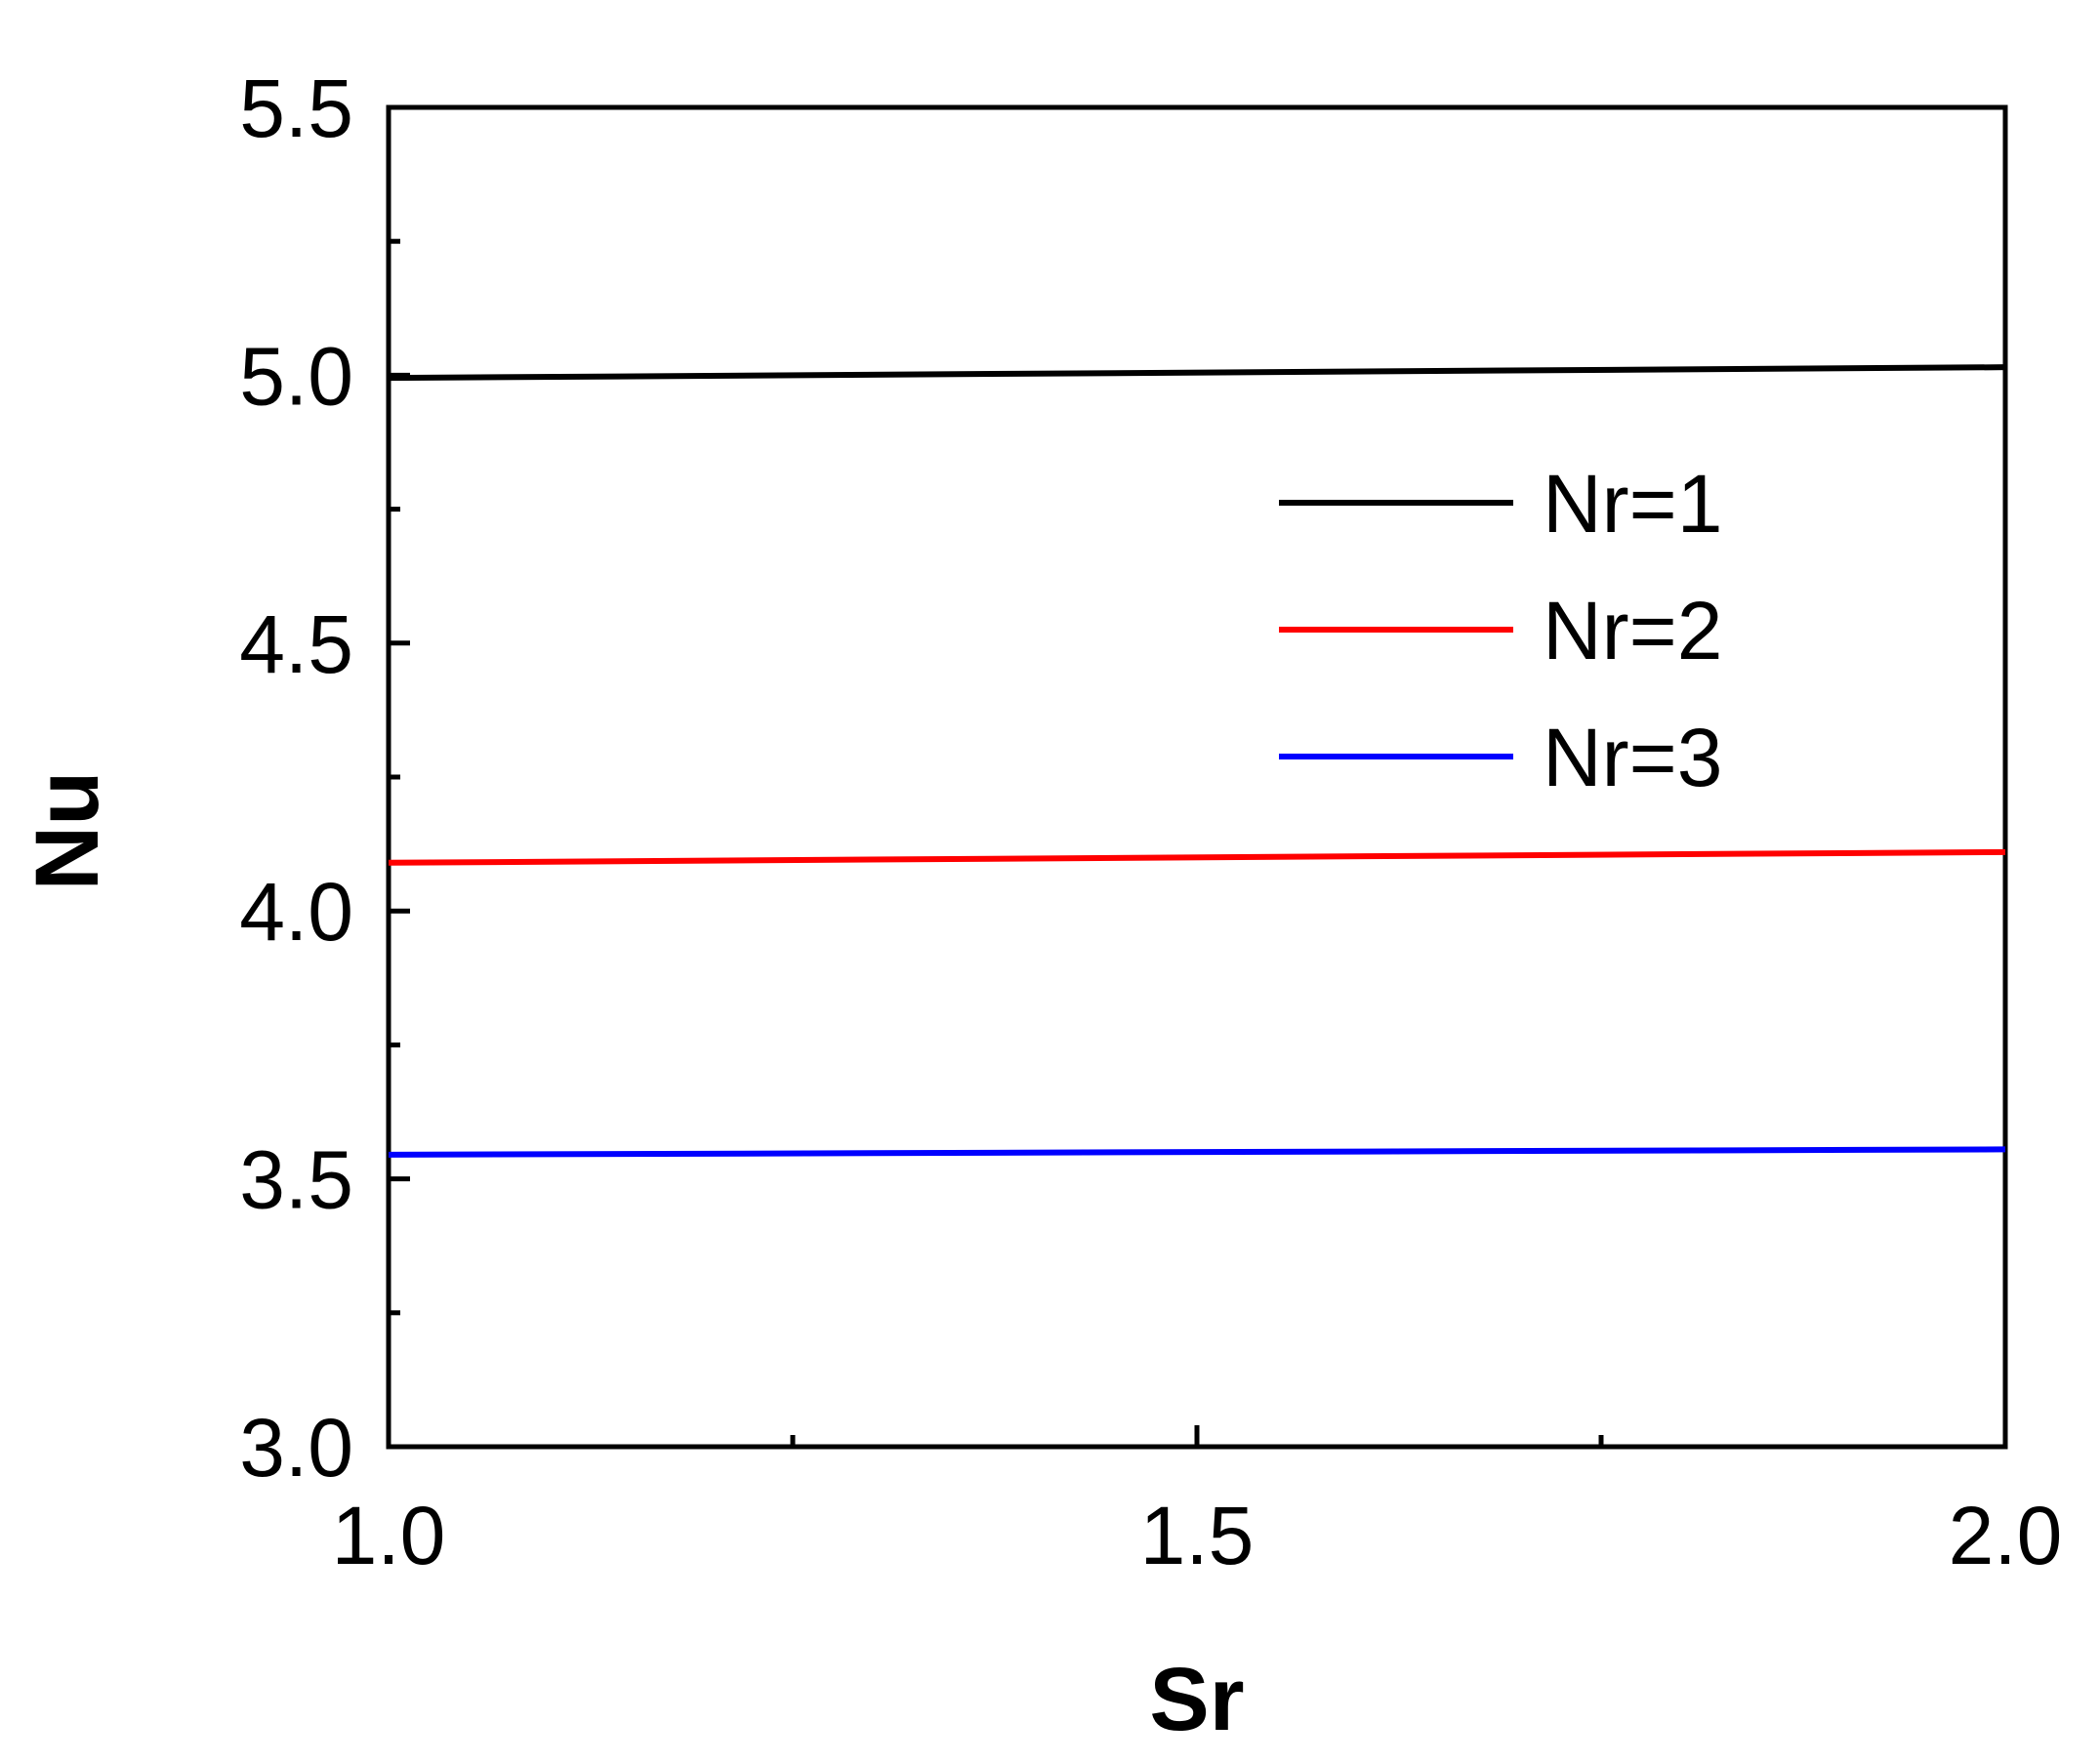 The width and height of the screenshot is (2100, 1763). I want to click on y-tick-label: 4.5, so click(296, 644).